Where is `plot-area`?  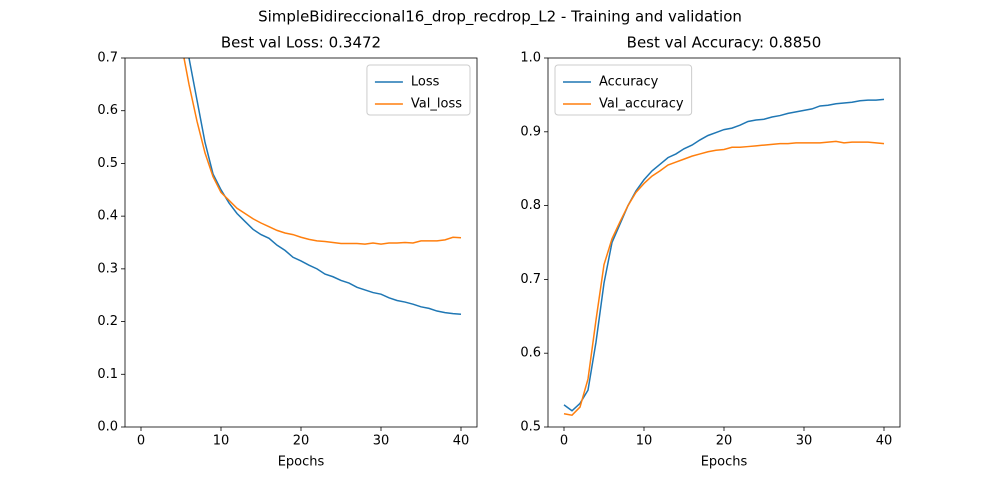 plot-area is located at coordinates (322, 186).